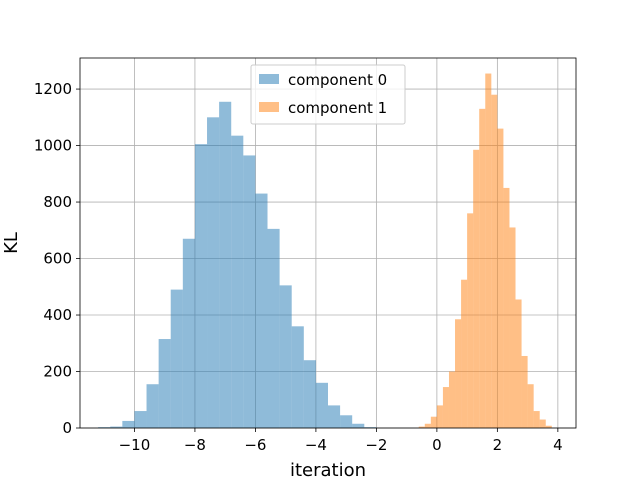 The image size is (640, 480). What do you see at coordinates (67, 428) in the screenshot?
I see `y-tick-label: 0` at bounding box center [67, 428].